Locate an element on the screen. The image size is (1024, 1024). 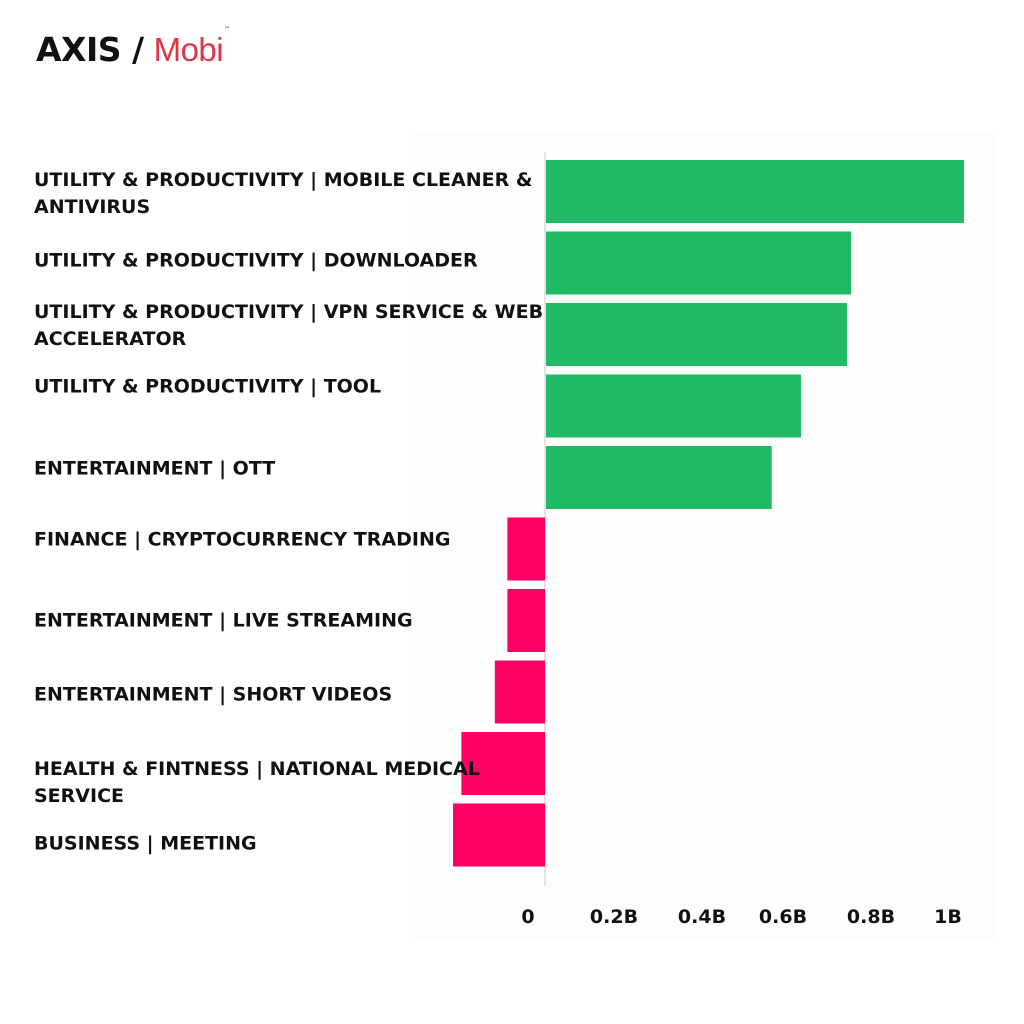
category-label: ENTERTAINMENT | LIVE STREAMING is located at coordinates (223, 620).